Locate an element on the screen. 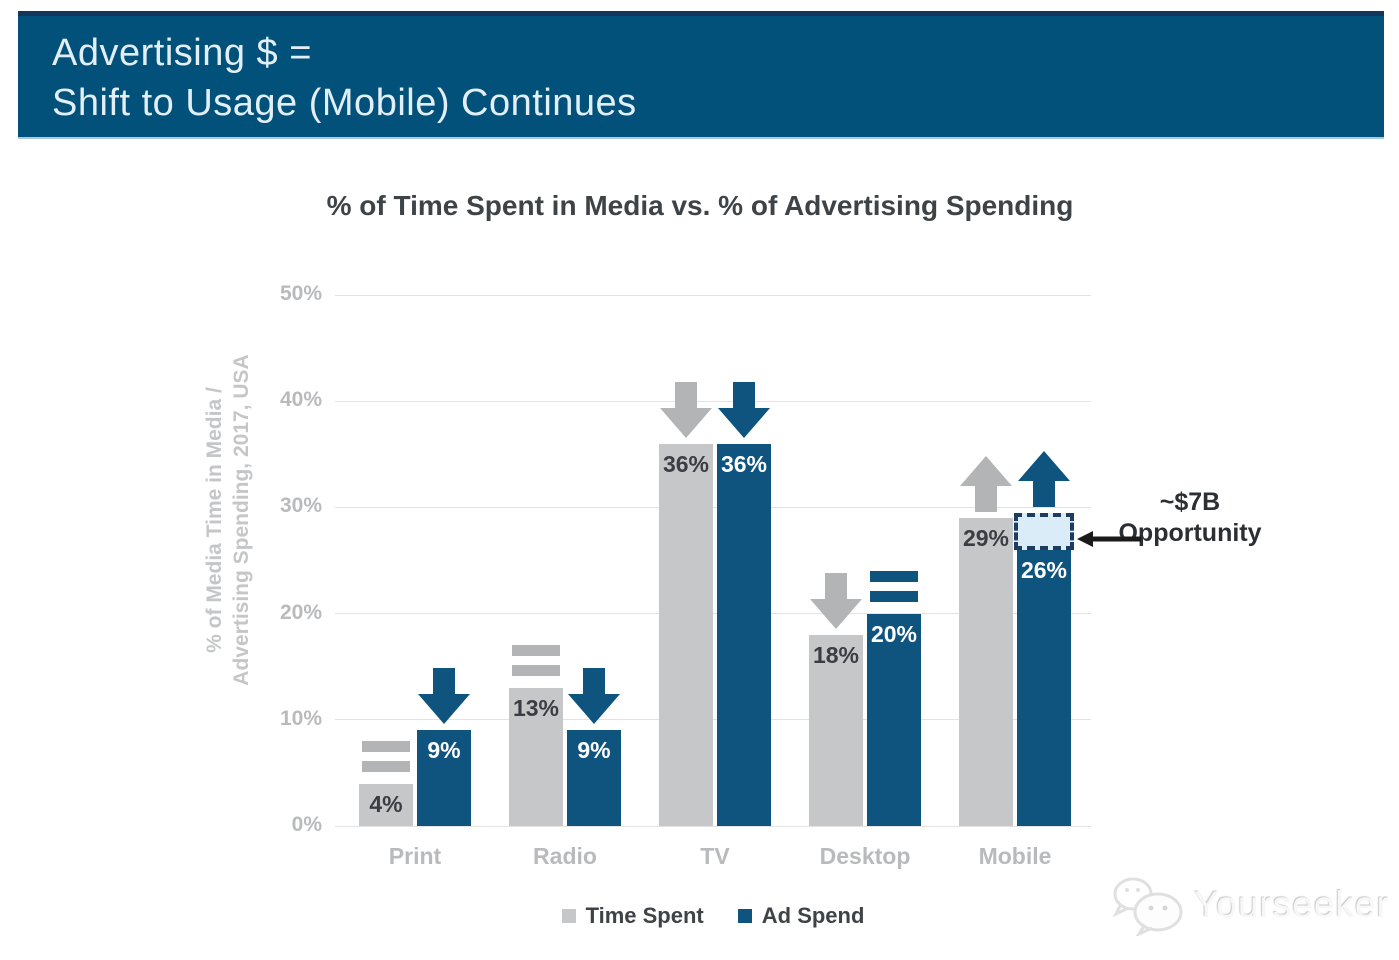  time-spent-bar-mobile is located at coordinates (986, 672).